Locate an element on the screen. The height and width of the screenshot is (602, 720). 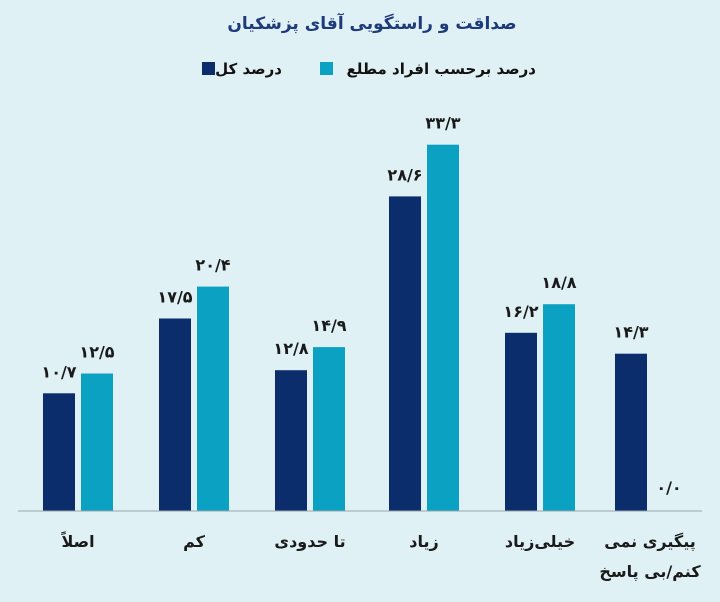
category-label-6-line-2: کنم/بی پاسخ is located at coordinates (650, 572).